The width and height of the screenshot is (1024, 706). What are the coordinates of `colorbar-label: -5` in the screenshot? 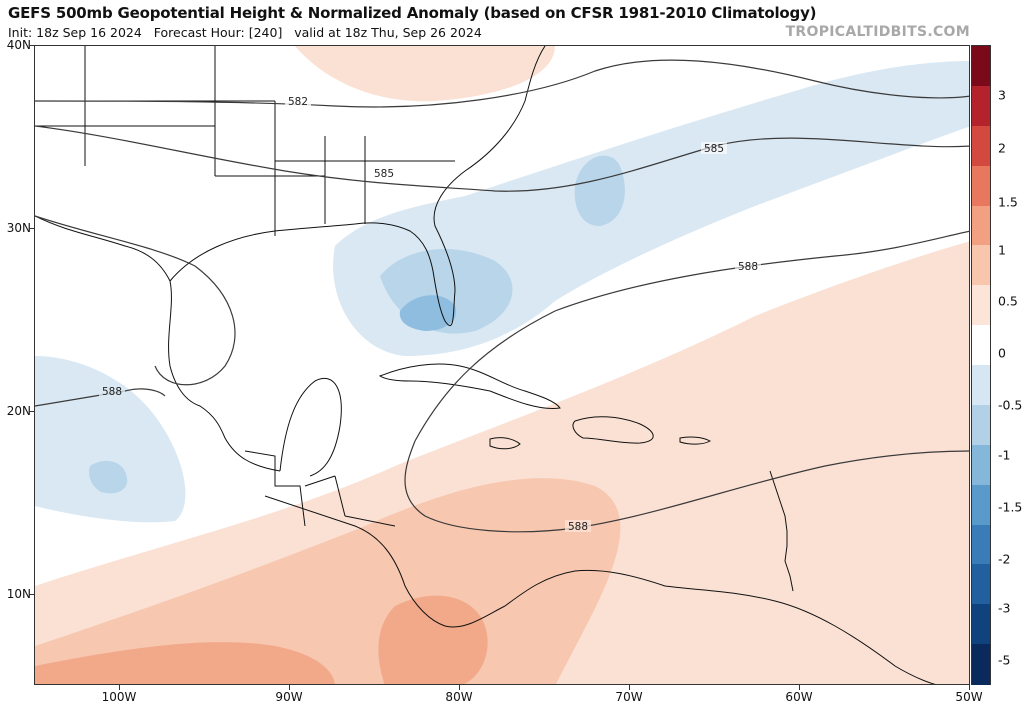 It's located at (1004, 660).